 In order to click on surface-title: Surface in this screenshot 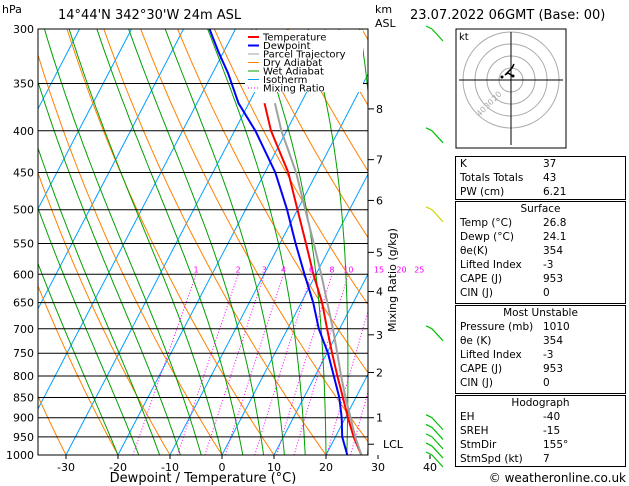, I will do `click(540, 209)`.